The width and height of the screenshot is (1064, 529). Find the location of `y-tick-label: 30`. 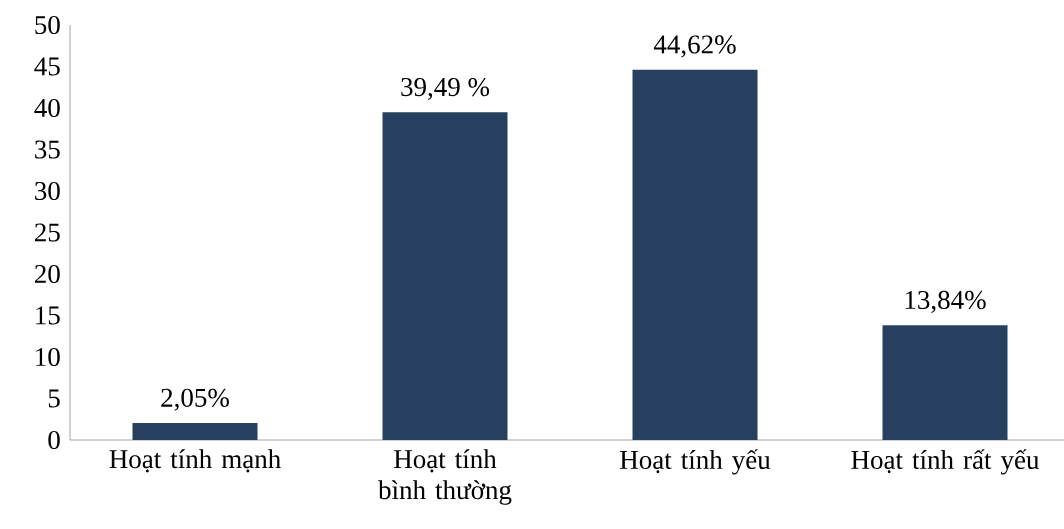

y-tick-label: 30 is located at coordinates (47, 191).